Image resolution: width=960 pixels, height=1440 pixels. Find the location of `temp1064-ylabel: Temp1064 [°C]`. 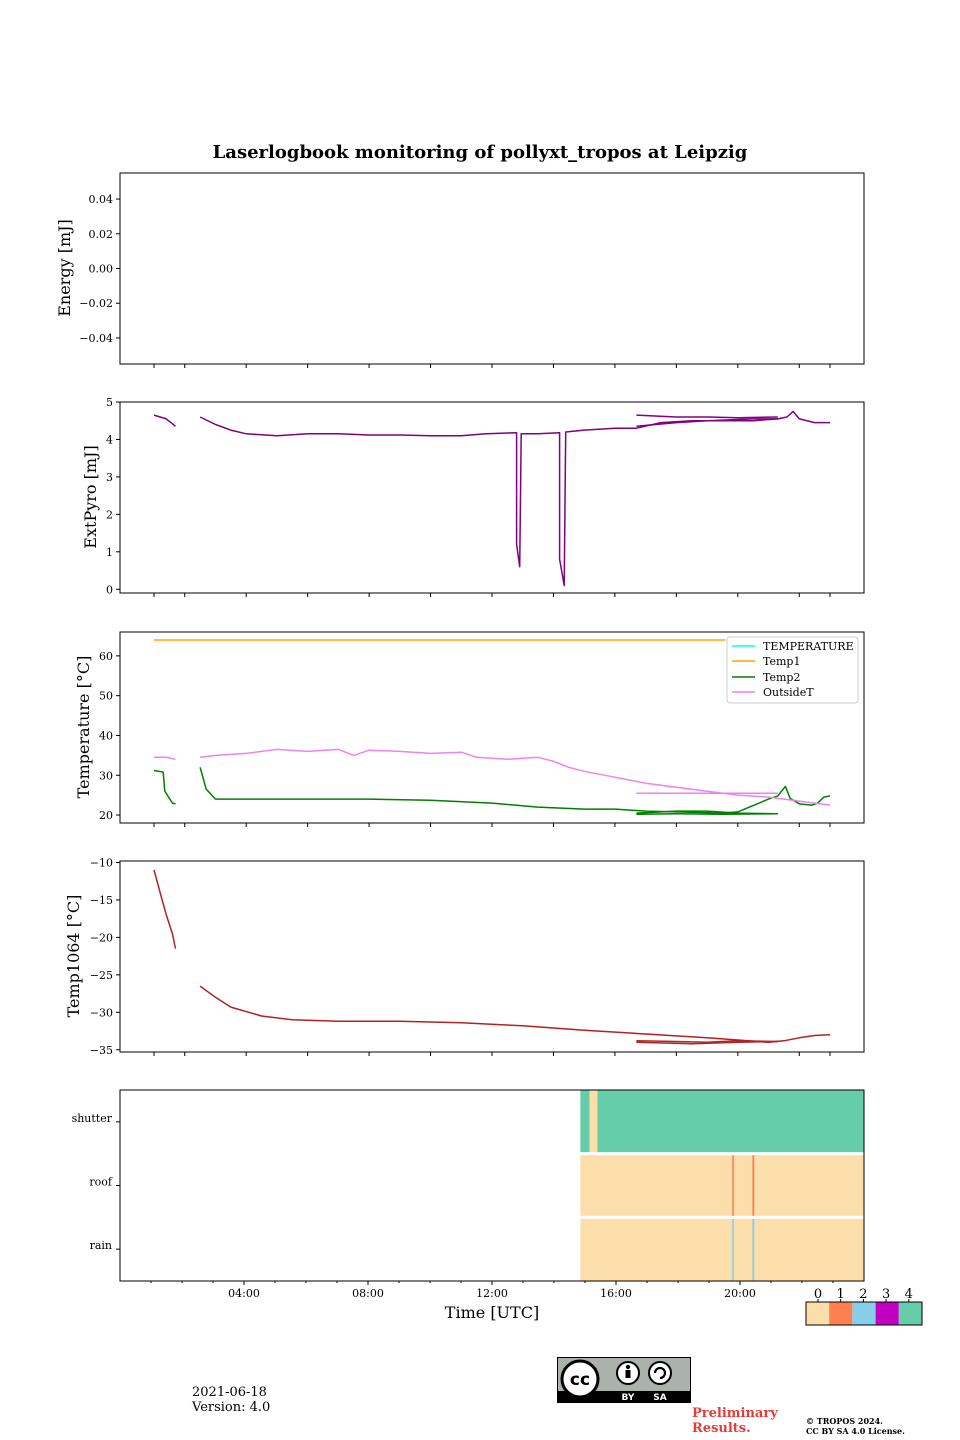

temp1064-ylabel: Temp1064 [°C] is located at coordinates (73, 956).